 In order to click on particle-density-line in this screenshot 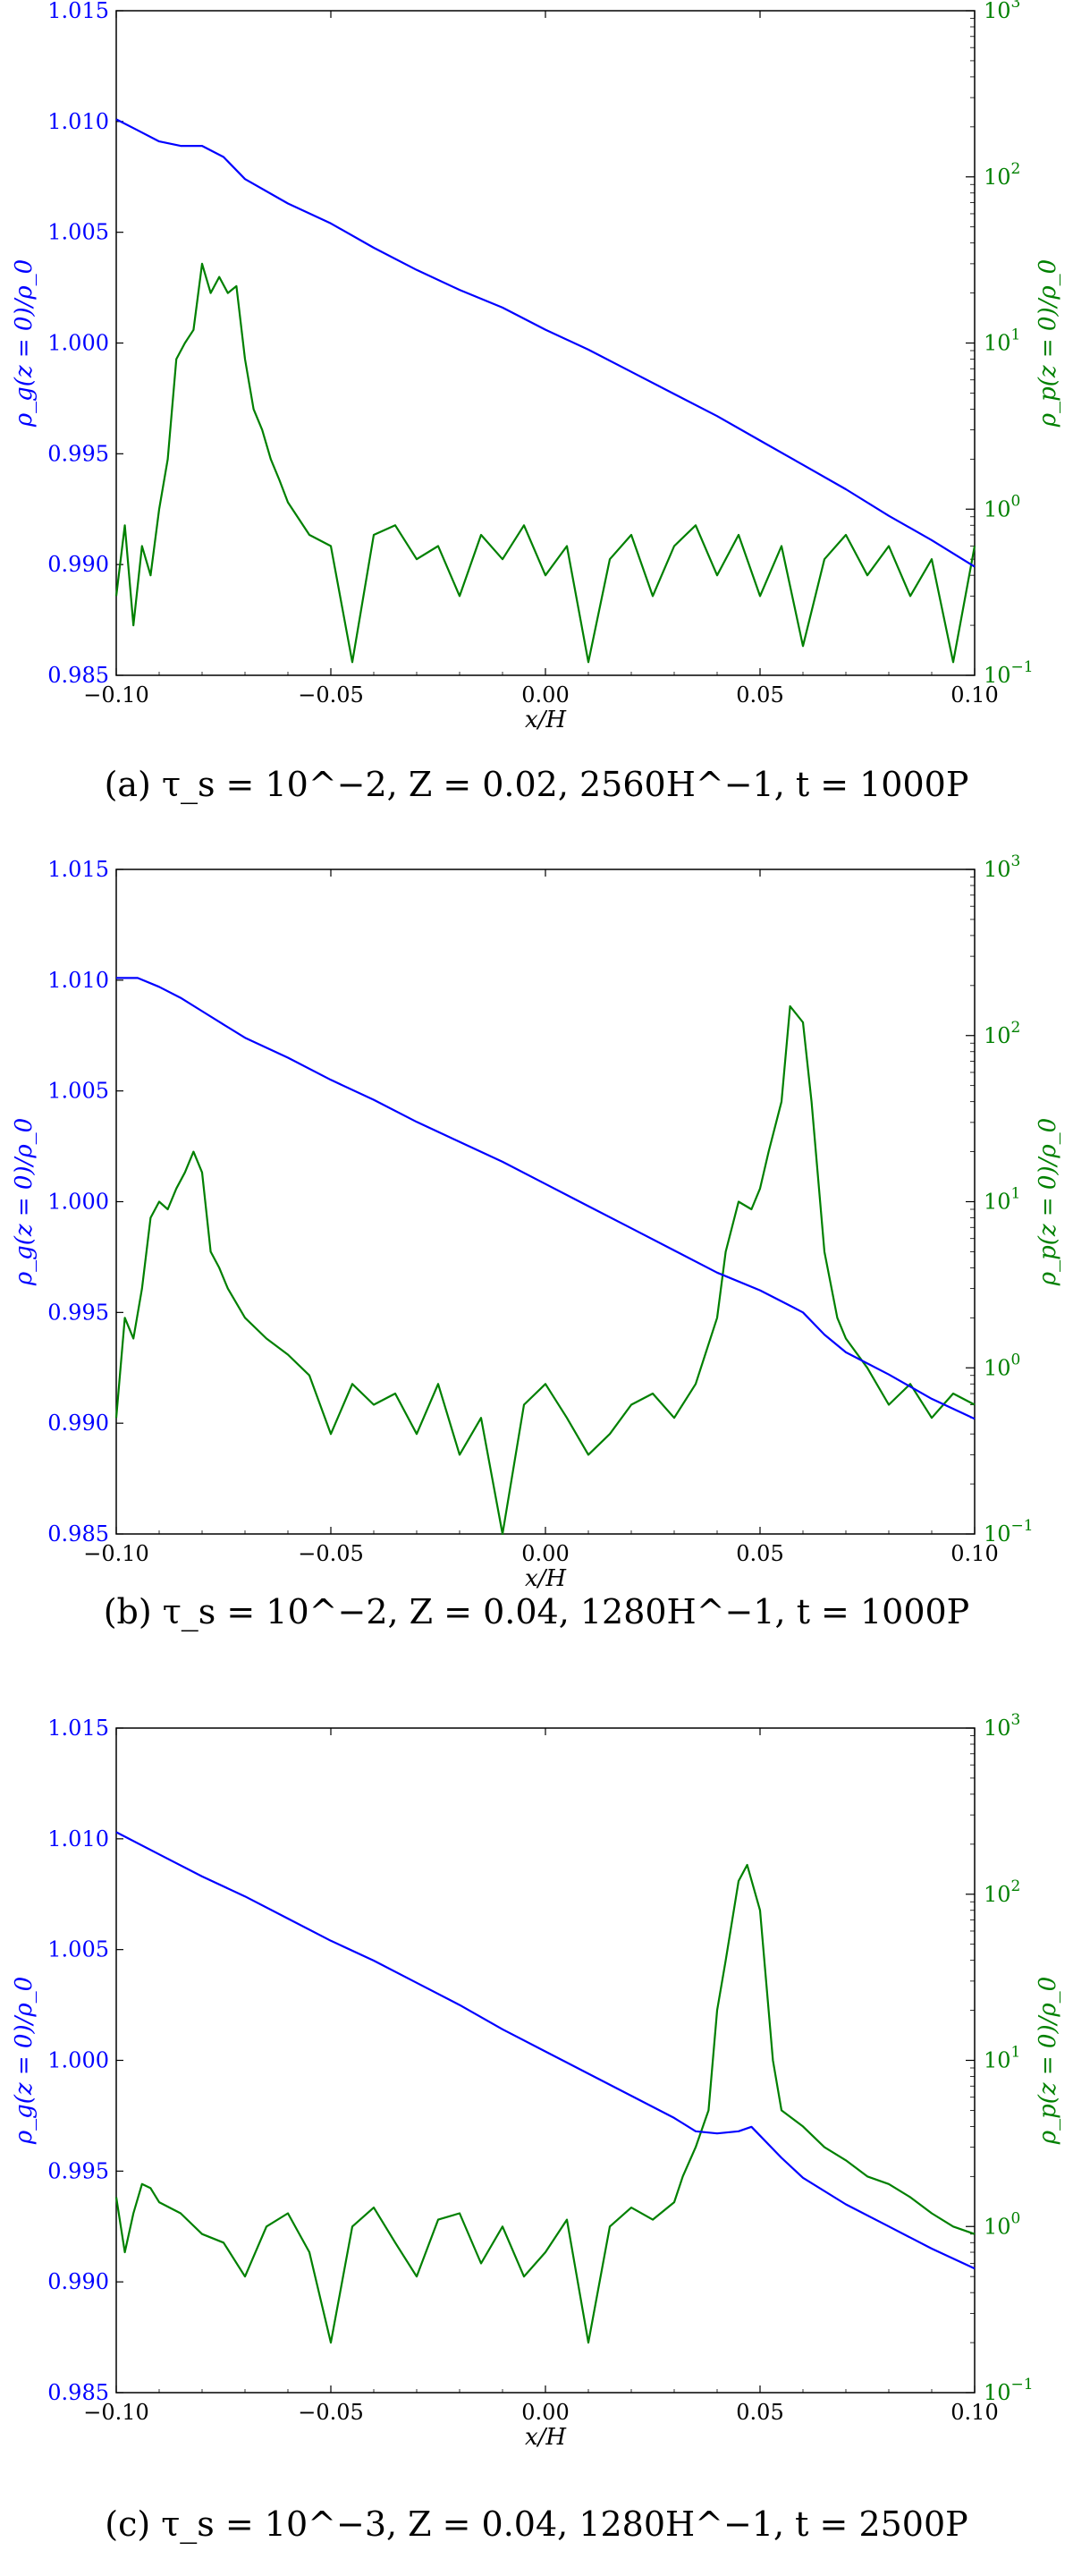, I will do `click(545, 463)`.